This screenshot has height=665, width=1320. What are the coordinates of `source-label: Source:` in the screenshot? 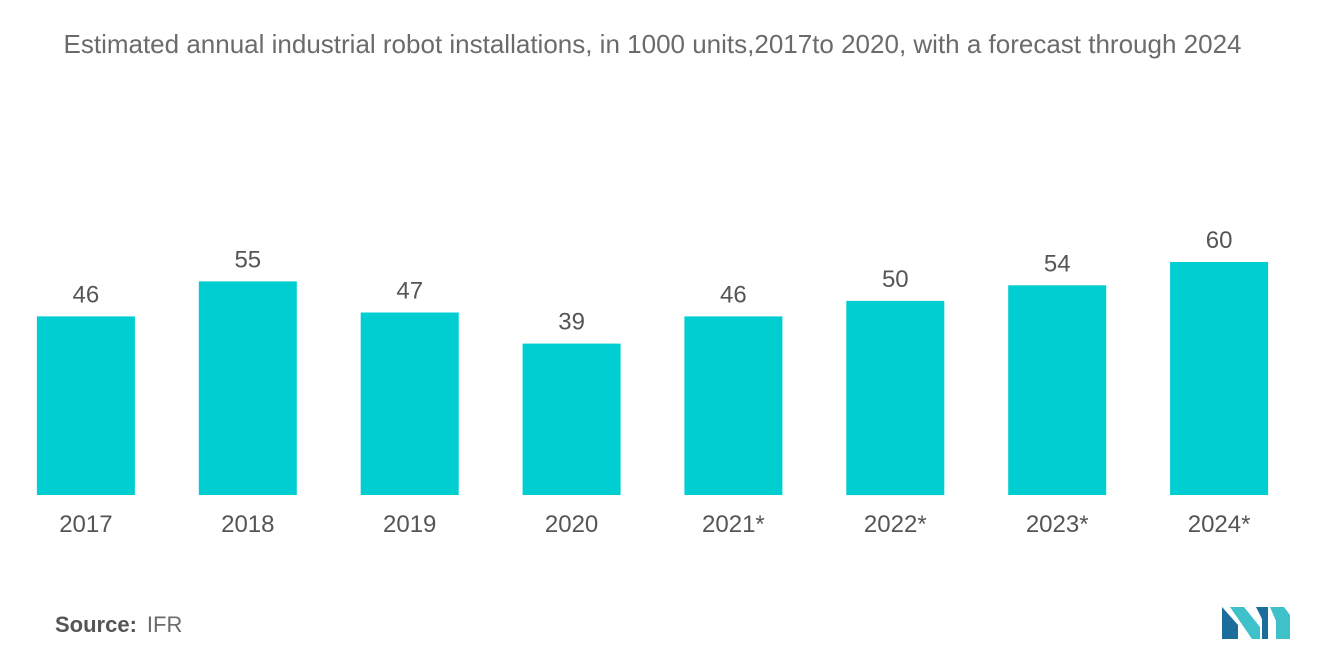 It's located at (96, 624).